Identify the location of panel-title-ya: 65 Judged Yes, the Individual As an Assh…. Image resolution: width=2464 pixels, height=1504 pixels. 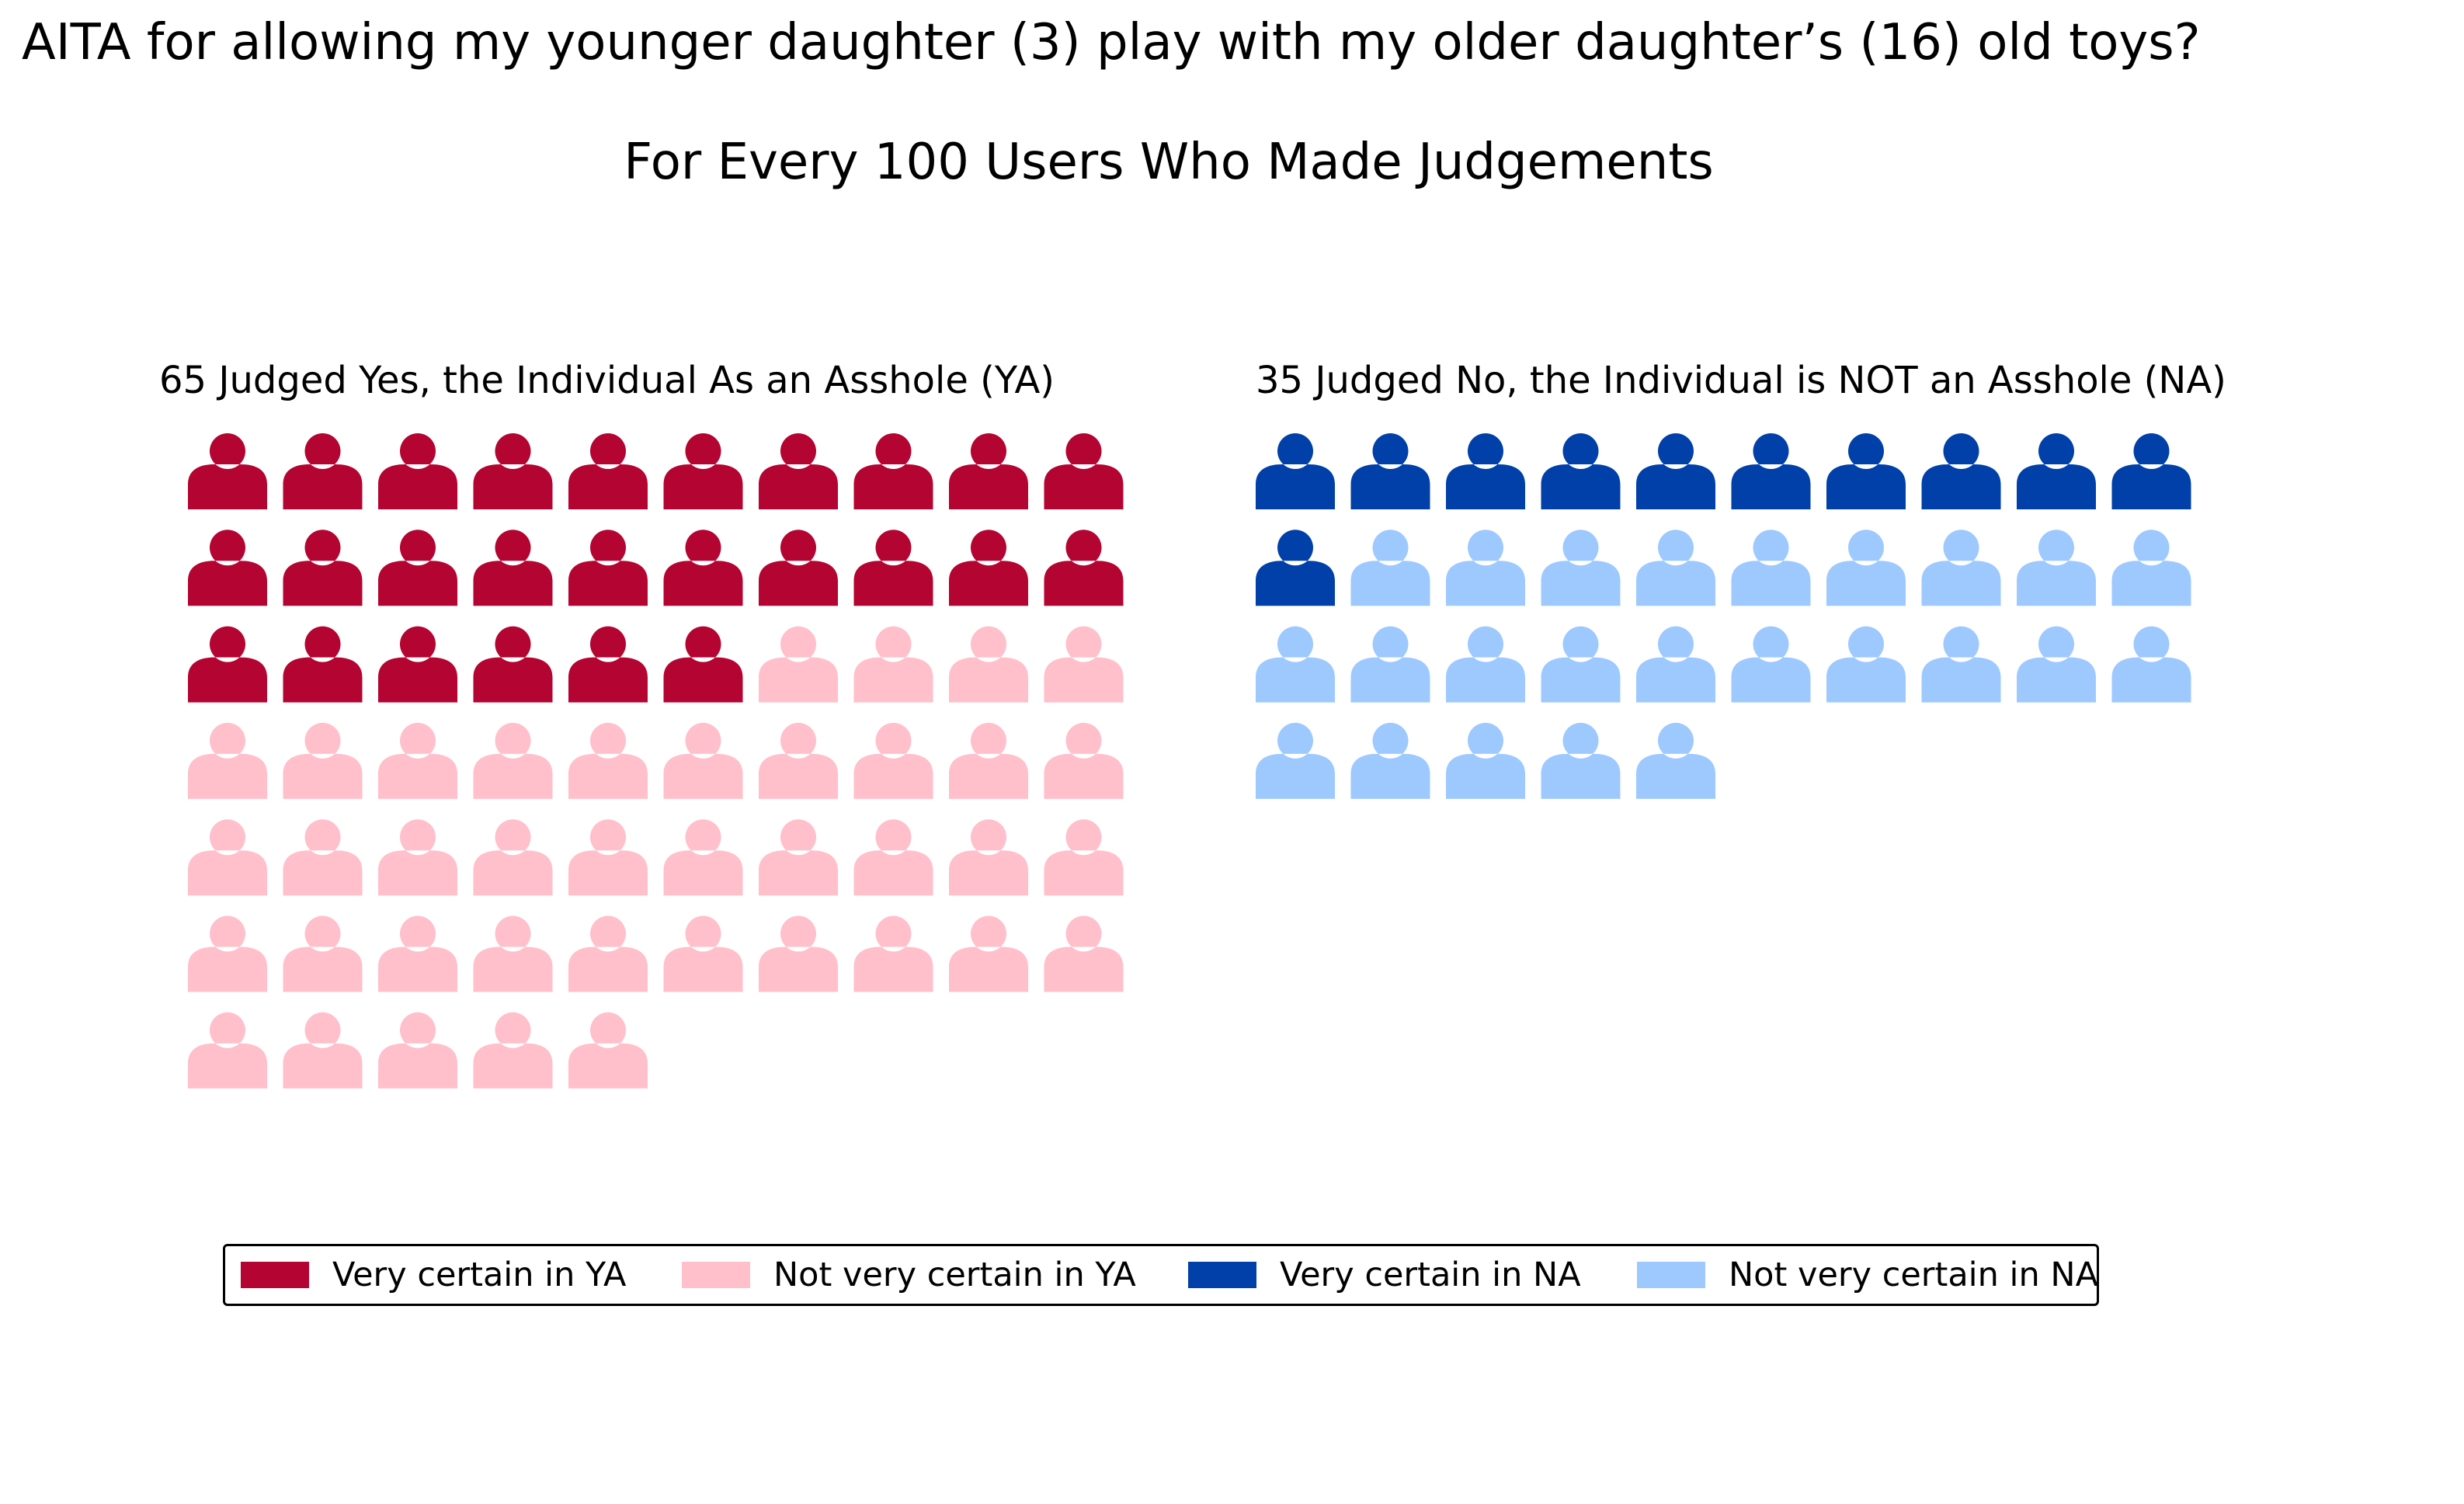
(607, 380).